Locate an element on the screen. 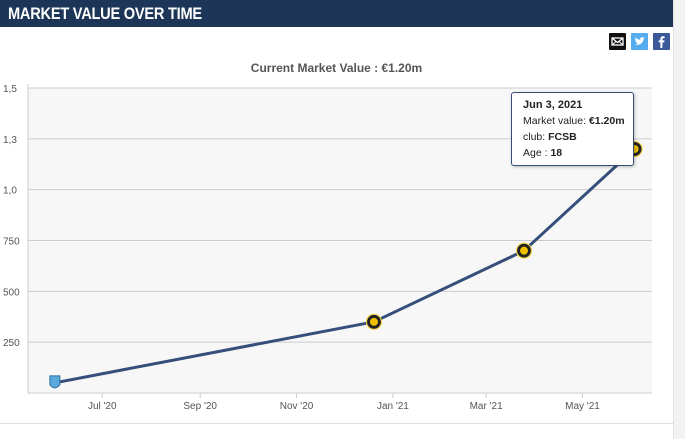  x-tick-label: Jan '21 is located at coordinates (393, 406).